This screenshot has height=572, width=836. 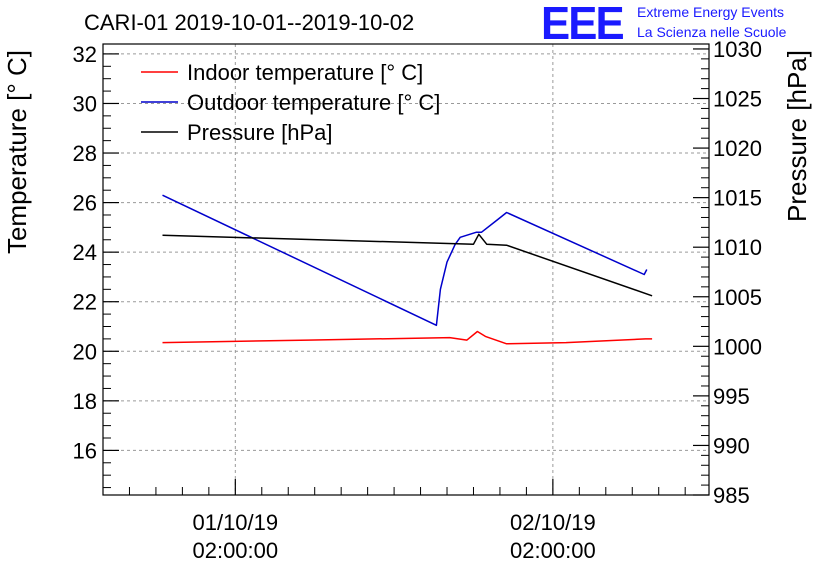 What do you see at coordinates (407, 265) in the screenshot?
I see `series-line-pressure` at bounding box center [407, 265].